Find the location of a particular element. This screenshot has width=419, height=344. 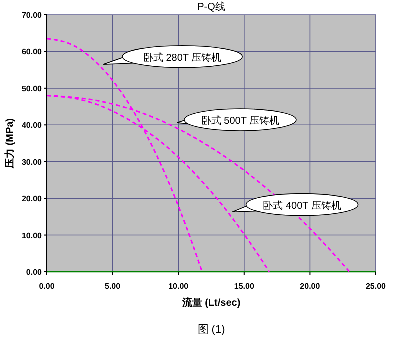

y-tick-label: 40.00 is located at coordinates (32, 125).